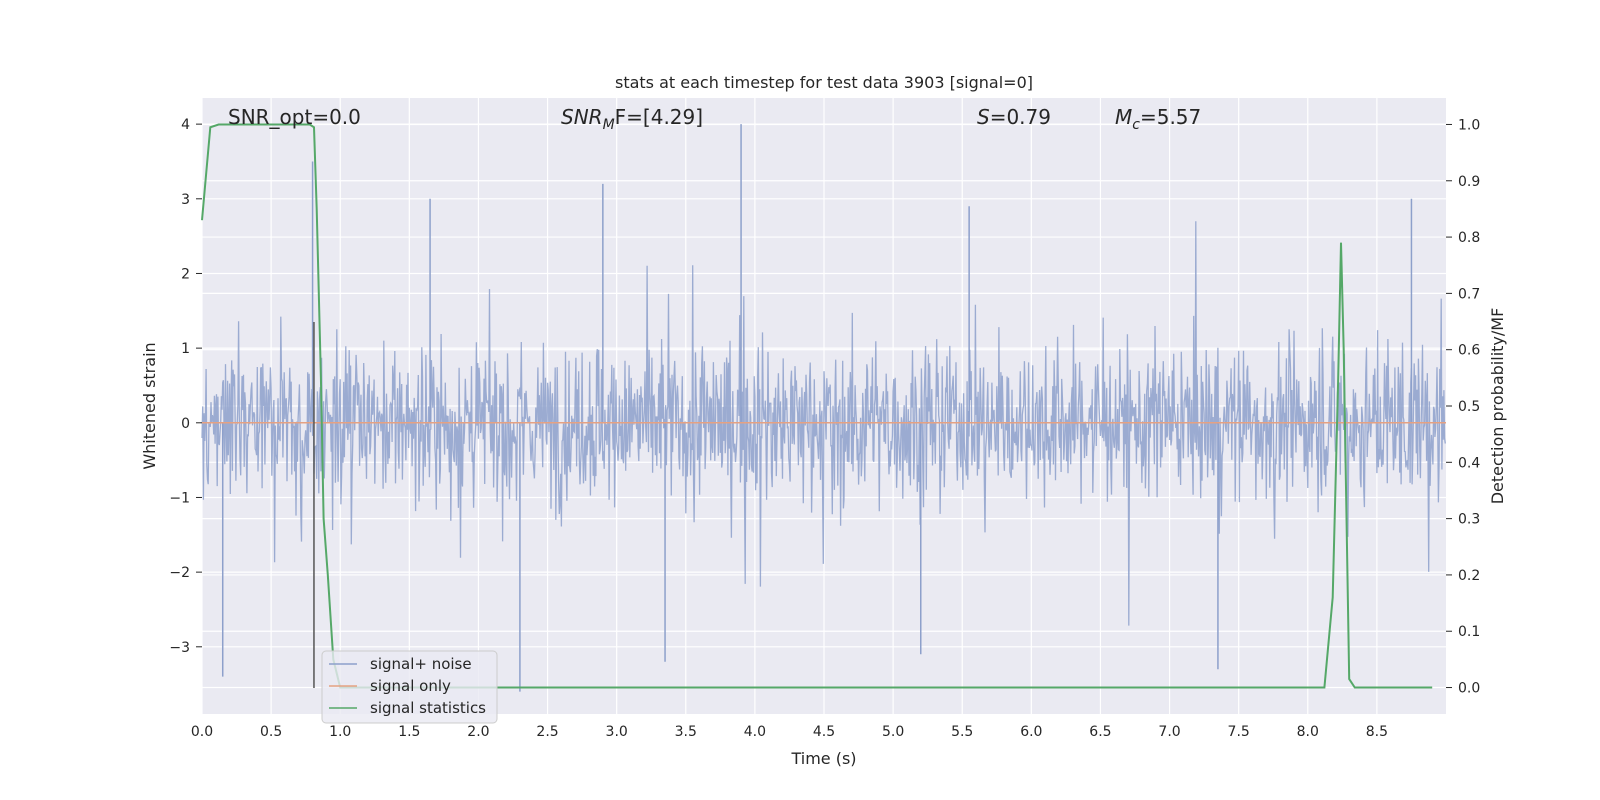  I want to click on x-axis-label: Time (s), so click(823, 758).